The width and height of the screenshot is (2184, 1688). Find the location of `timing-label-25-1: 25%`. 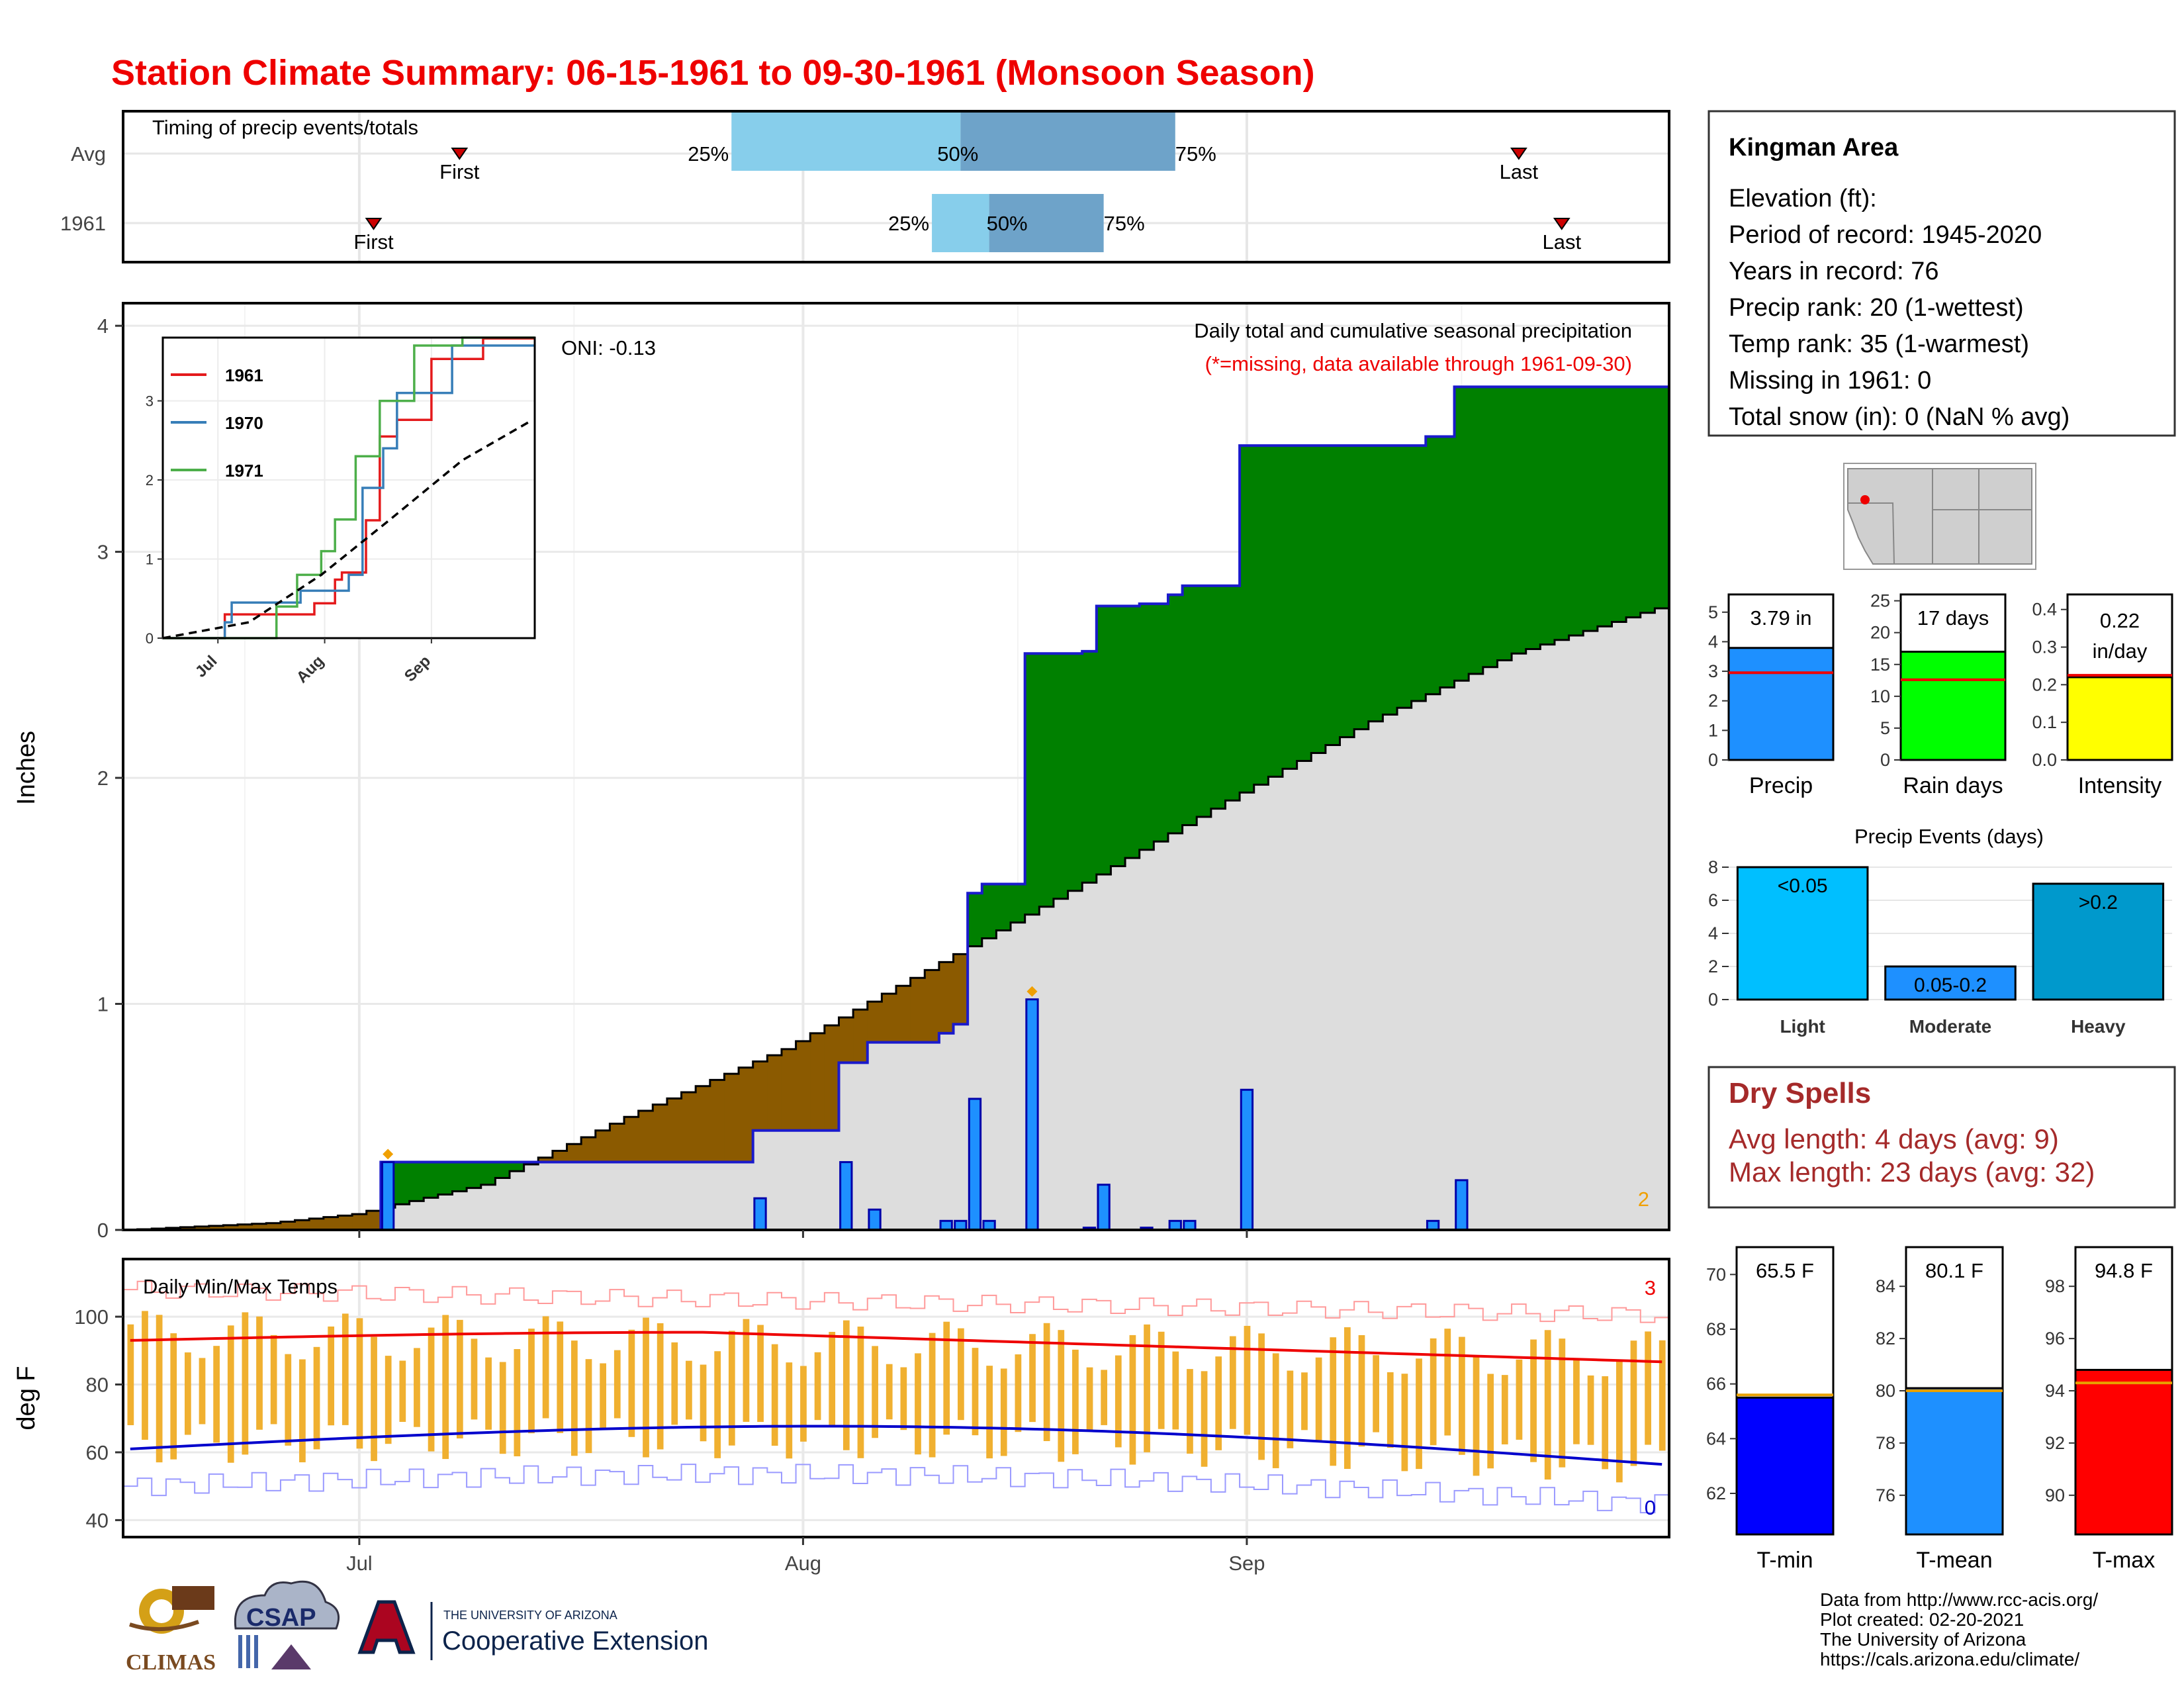

timing-label-25-1: 25% is located at coordinates (909, 223).